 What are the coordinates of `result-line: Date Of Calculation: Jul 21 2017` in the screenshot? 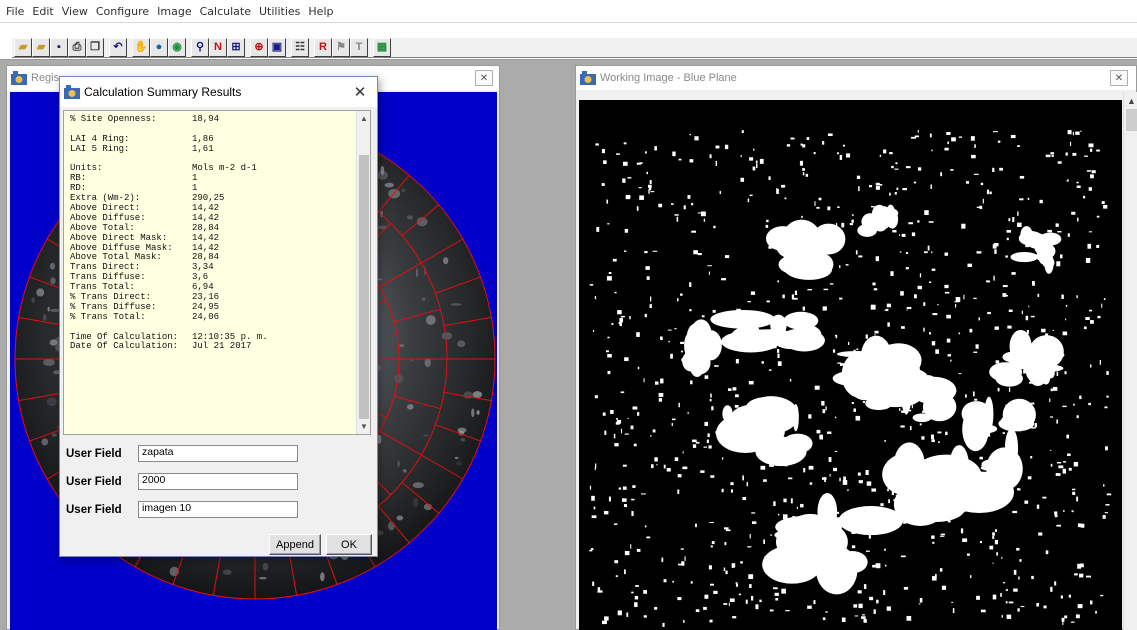 It's located at (220, 347).